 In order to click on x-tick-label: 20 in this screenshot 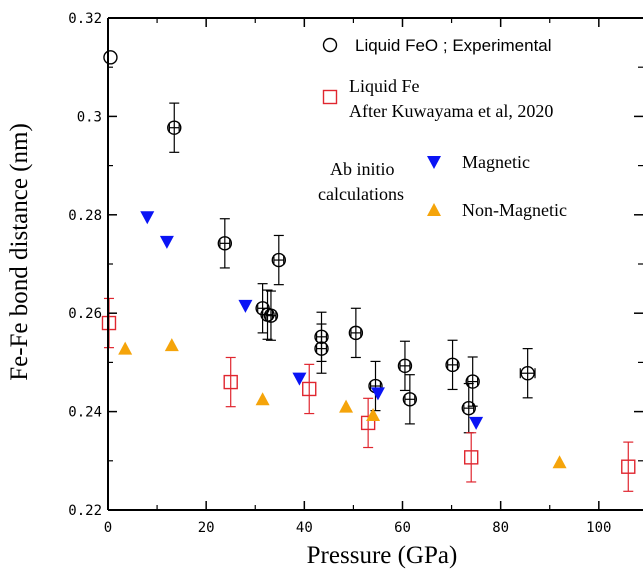, I will do `click(206, 528)`.